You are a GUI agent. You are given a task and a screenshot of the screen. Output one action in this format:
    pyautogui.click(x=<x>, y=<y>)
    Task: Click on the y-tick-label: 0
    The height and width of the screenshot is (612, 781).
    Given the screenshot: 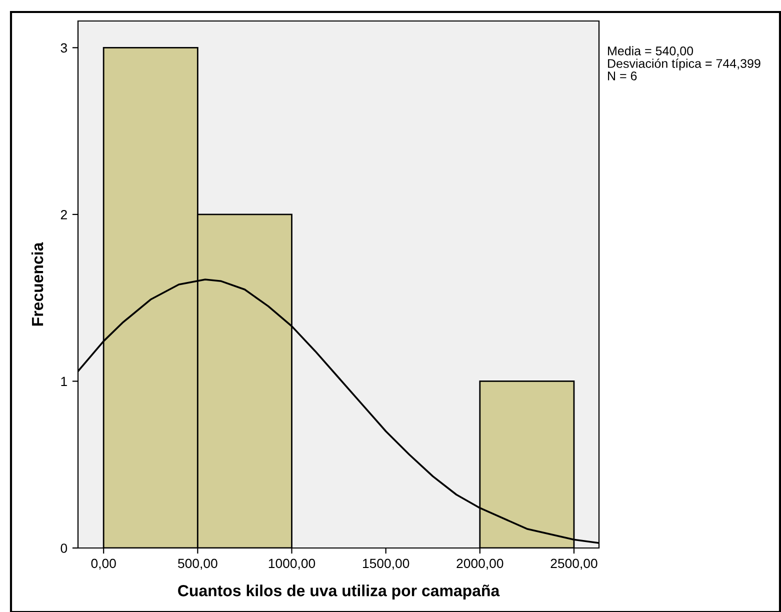 What is the action you would take?
    pyautogui.click(x=64, y=548)
    